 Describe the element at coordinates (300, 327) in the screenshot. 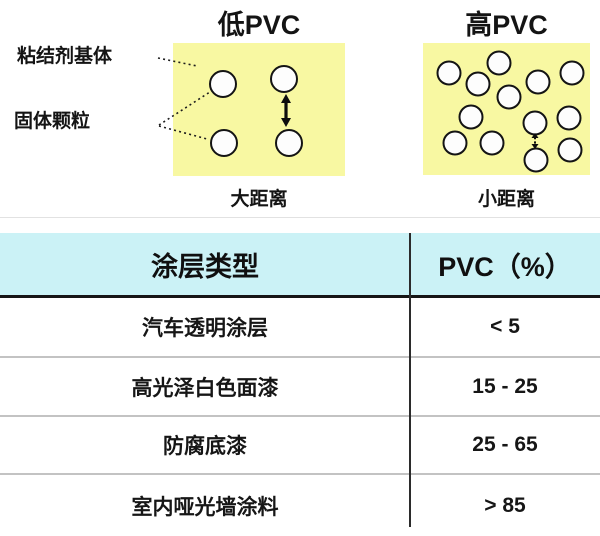

I see `table-row-clearcoat: 汽车透明涂层 < 5` at that location.